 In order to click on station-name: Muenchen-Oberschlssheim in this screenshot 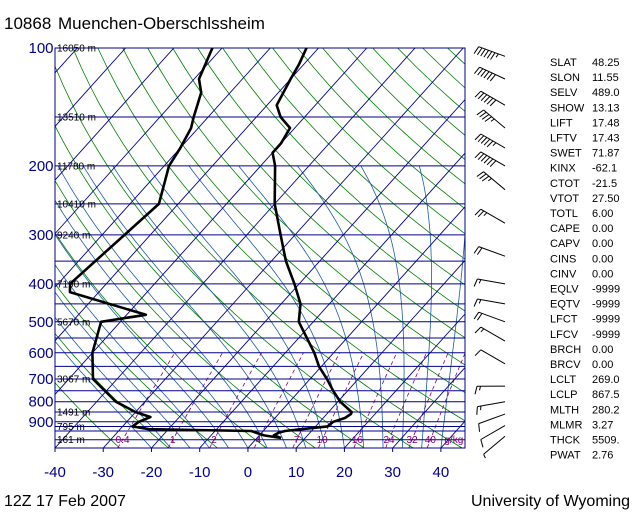, I will do `click(161, 23)`.